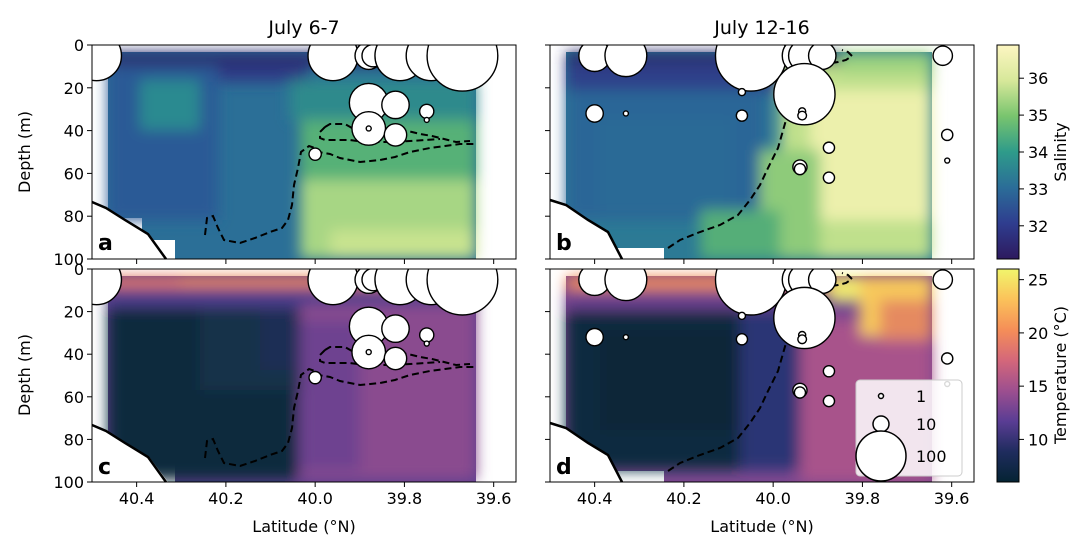  Describe the element at coordinates (74, 397) in the screenshot. I see `y-tick-label: 60` at that location.